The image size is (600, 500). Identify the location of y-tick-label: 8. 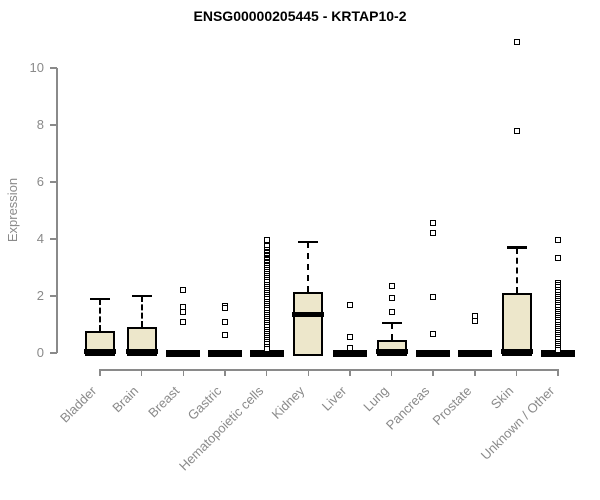
(40, 124).